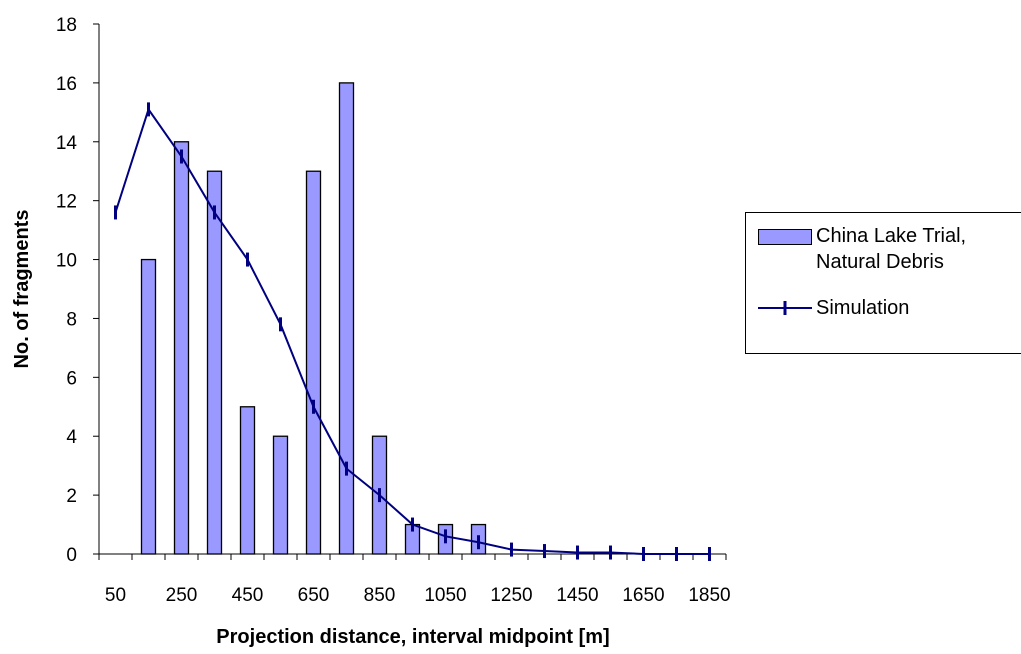 The height and width of the screenshot is (654, 1021). What do you see at coordinates (314, 595) in the screenshot?
I see `x-tick-label-650: 650` at bounding box center [314, 595].